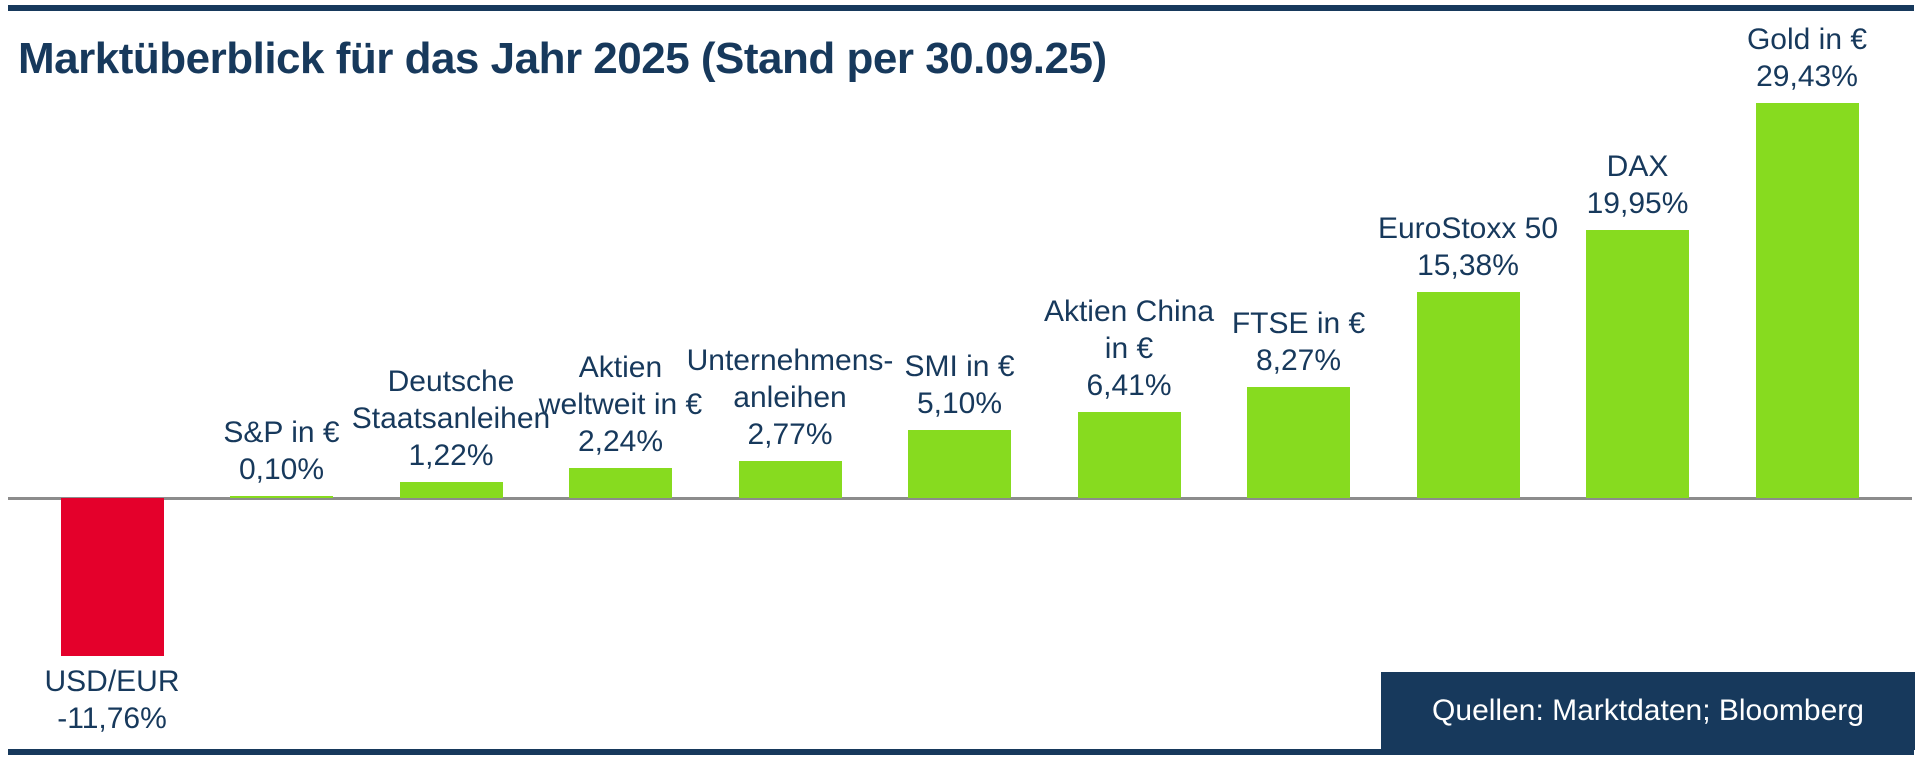 This screenshot has height=762, width=1922. What do you see at coordinates (790, 397) in the screenshot?
I see `bar-label-unternehmensanleihen: Unternehmens-anleihen 2,77%` at bounding box center [790, 397].